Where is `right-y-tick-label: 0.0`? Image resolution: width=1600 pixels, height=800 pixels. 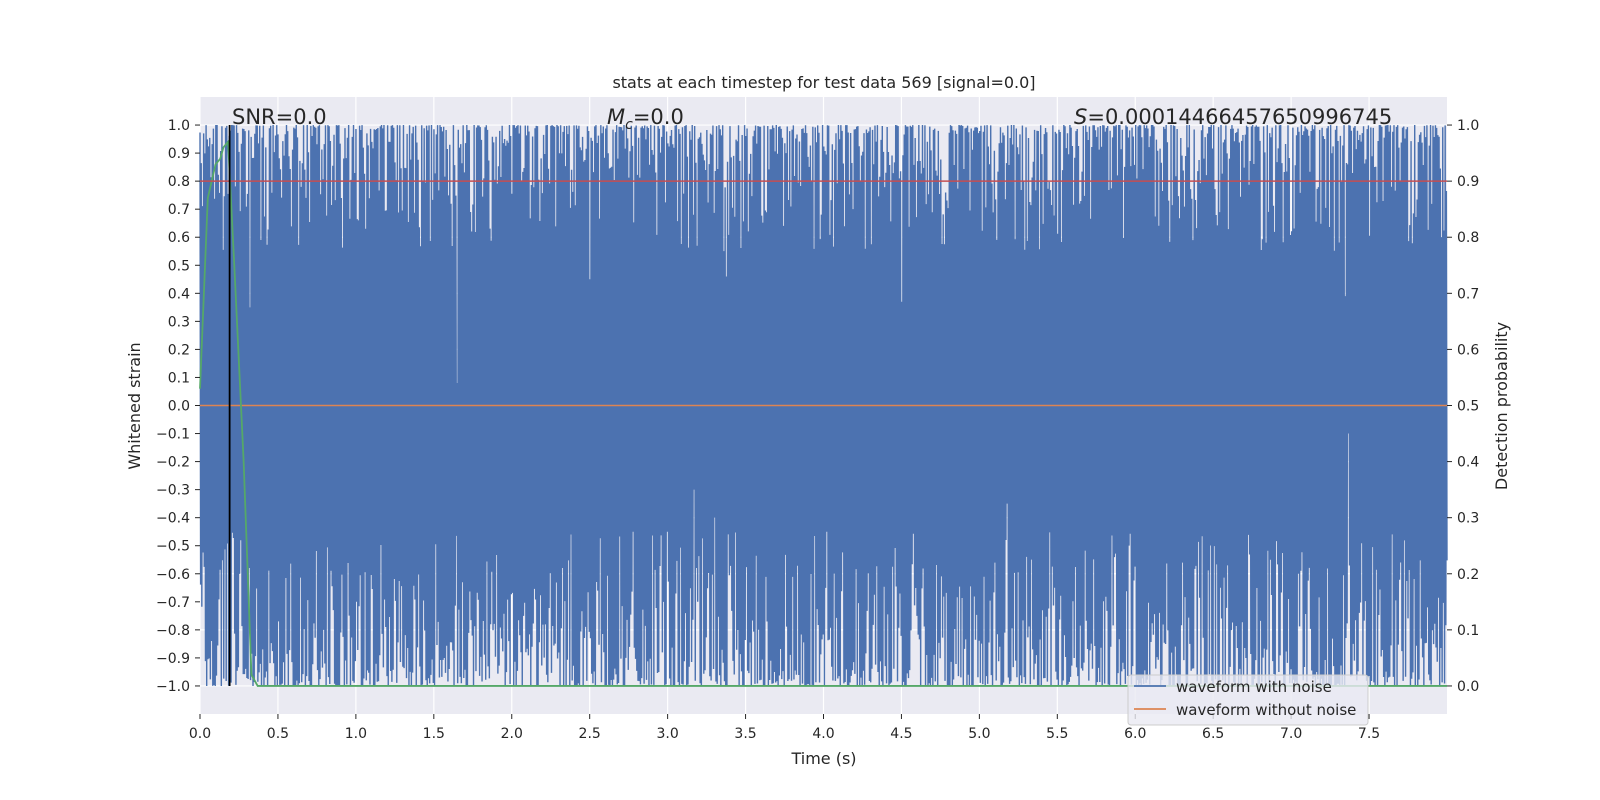 right-y-tick-label: 0.0 is located at coordinates (1468, 687).